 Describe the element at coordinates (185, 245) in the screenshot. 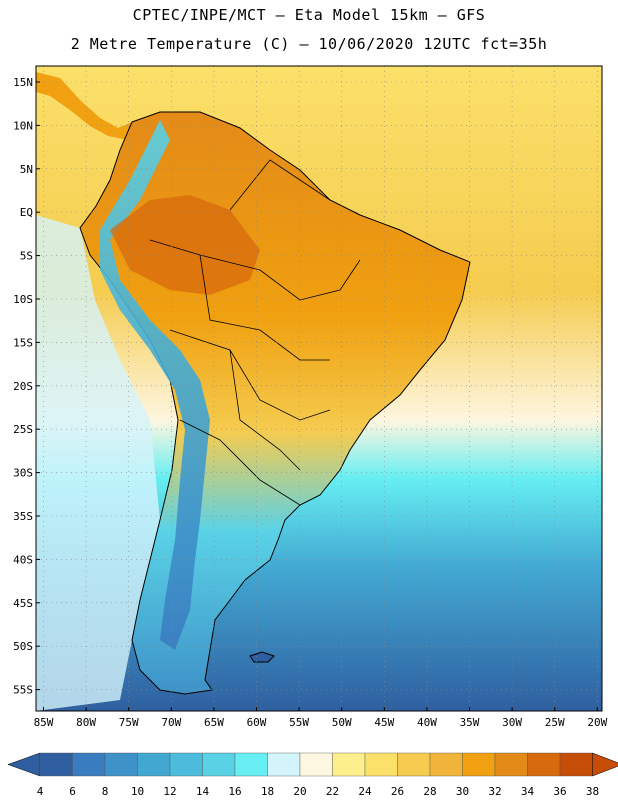

I see `amazon-hot-core` at that location.